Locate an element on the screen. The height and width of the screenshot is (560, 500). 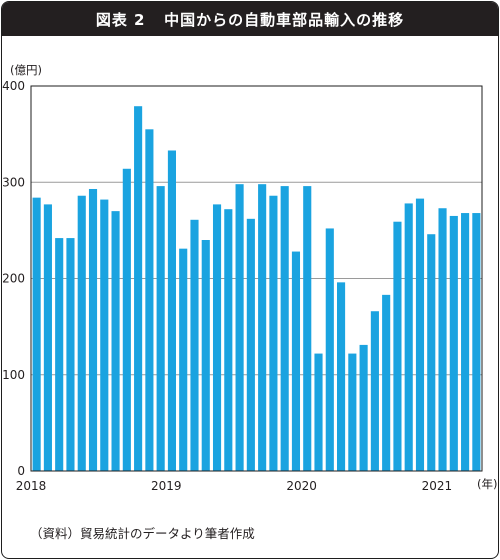
figure-title: 中国からの自動車部品輸入の推移 is located at coordinates (284, 19).